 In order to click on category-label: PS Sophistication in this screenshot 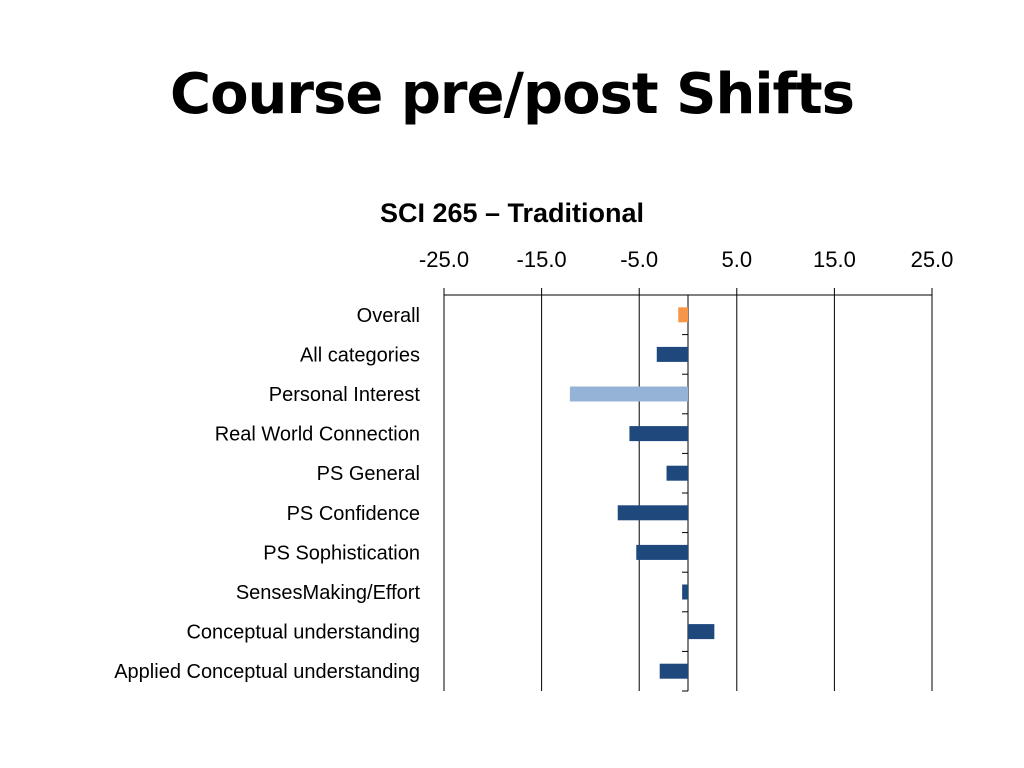, I will do `click(341, 553)`.